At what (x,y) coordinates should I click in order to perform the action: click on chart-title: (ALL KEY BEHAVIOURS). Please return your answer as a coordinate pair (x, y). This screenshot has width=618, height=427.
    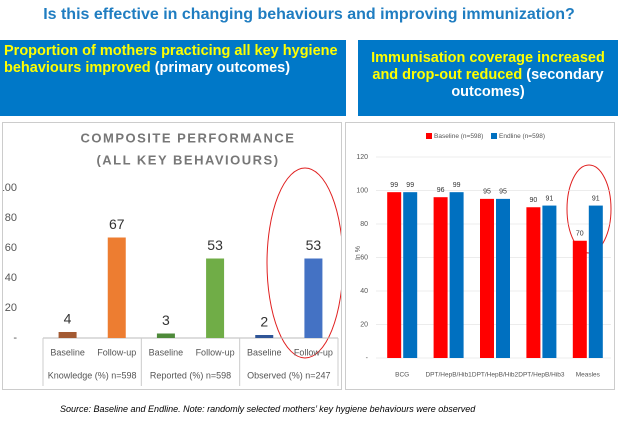
    Looking at the image, I should click on (187, 159).